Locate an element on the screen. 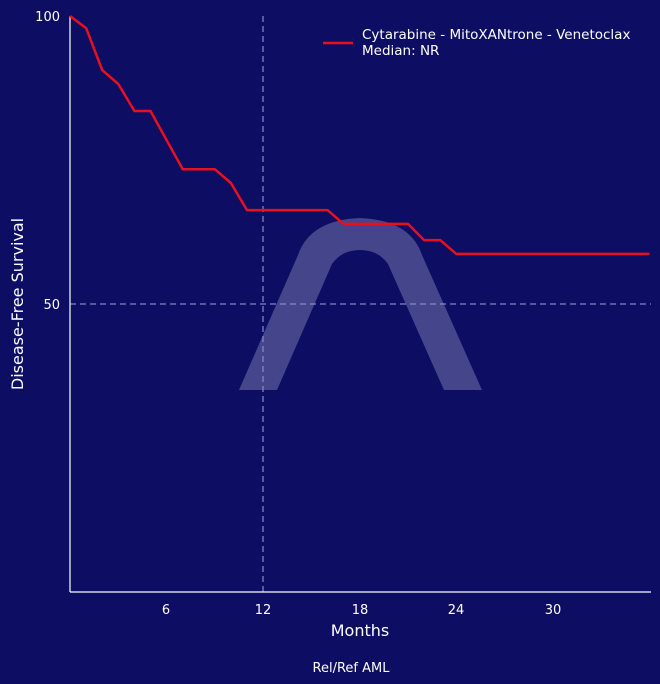 The image size is (660, 684). watermark-logo-icon is located at coordinates (360, 304).